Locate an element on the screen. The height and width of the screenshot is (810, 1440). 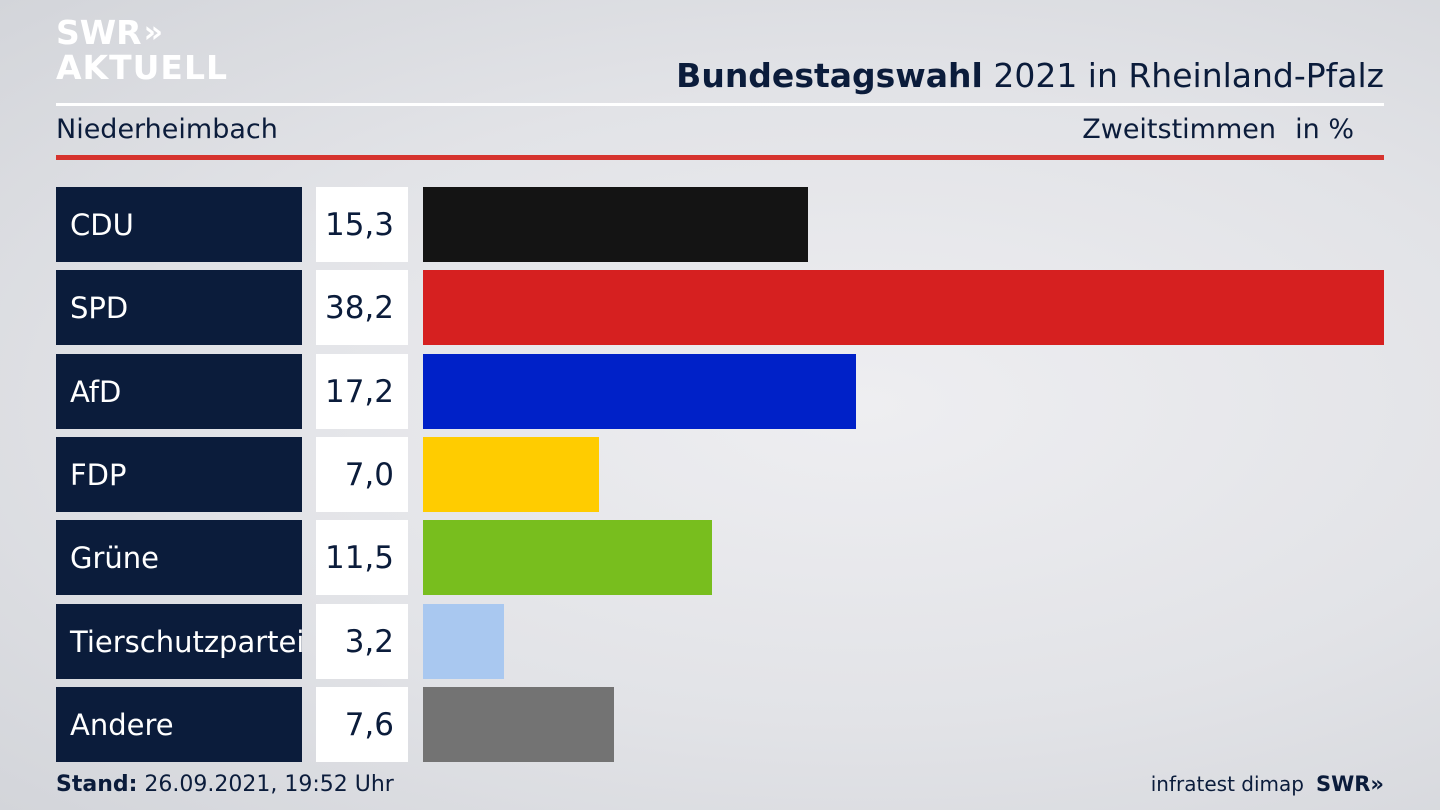
accent-divider is located at coordinates (720, 157).